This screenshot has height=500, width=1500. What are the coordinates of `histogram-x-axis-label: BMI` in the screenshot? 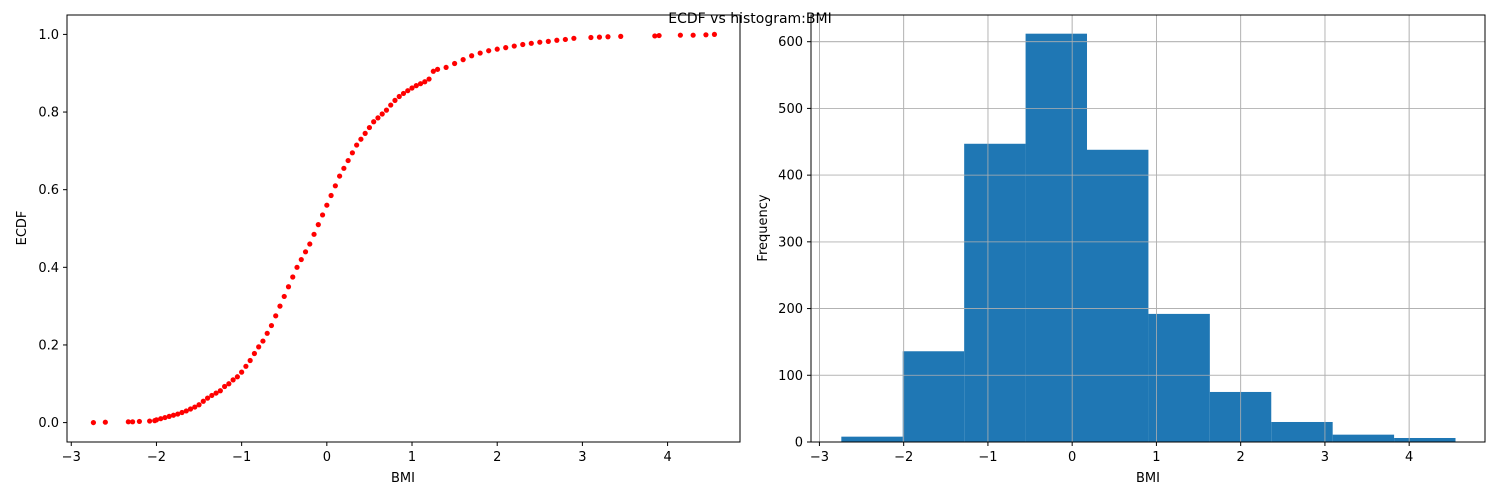 It's located at (1148, 478).